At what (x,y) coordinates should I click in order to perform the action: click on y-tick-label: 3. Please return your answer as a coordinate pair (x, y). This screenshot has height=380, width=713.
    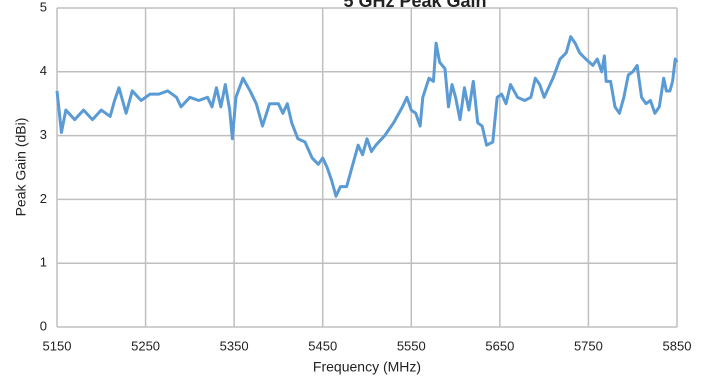
    Looking at the image, I should click on (43, 134).